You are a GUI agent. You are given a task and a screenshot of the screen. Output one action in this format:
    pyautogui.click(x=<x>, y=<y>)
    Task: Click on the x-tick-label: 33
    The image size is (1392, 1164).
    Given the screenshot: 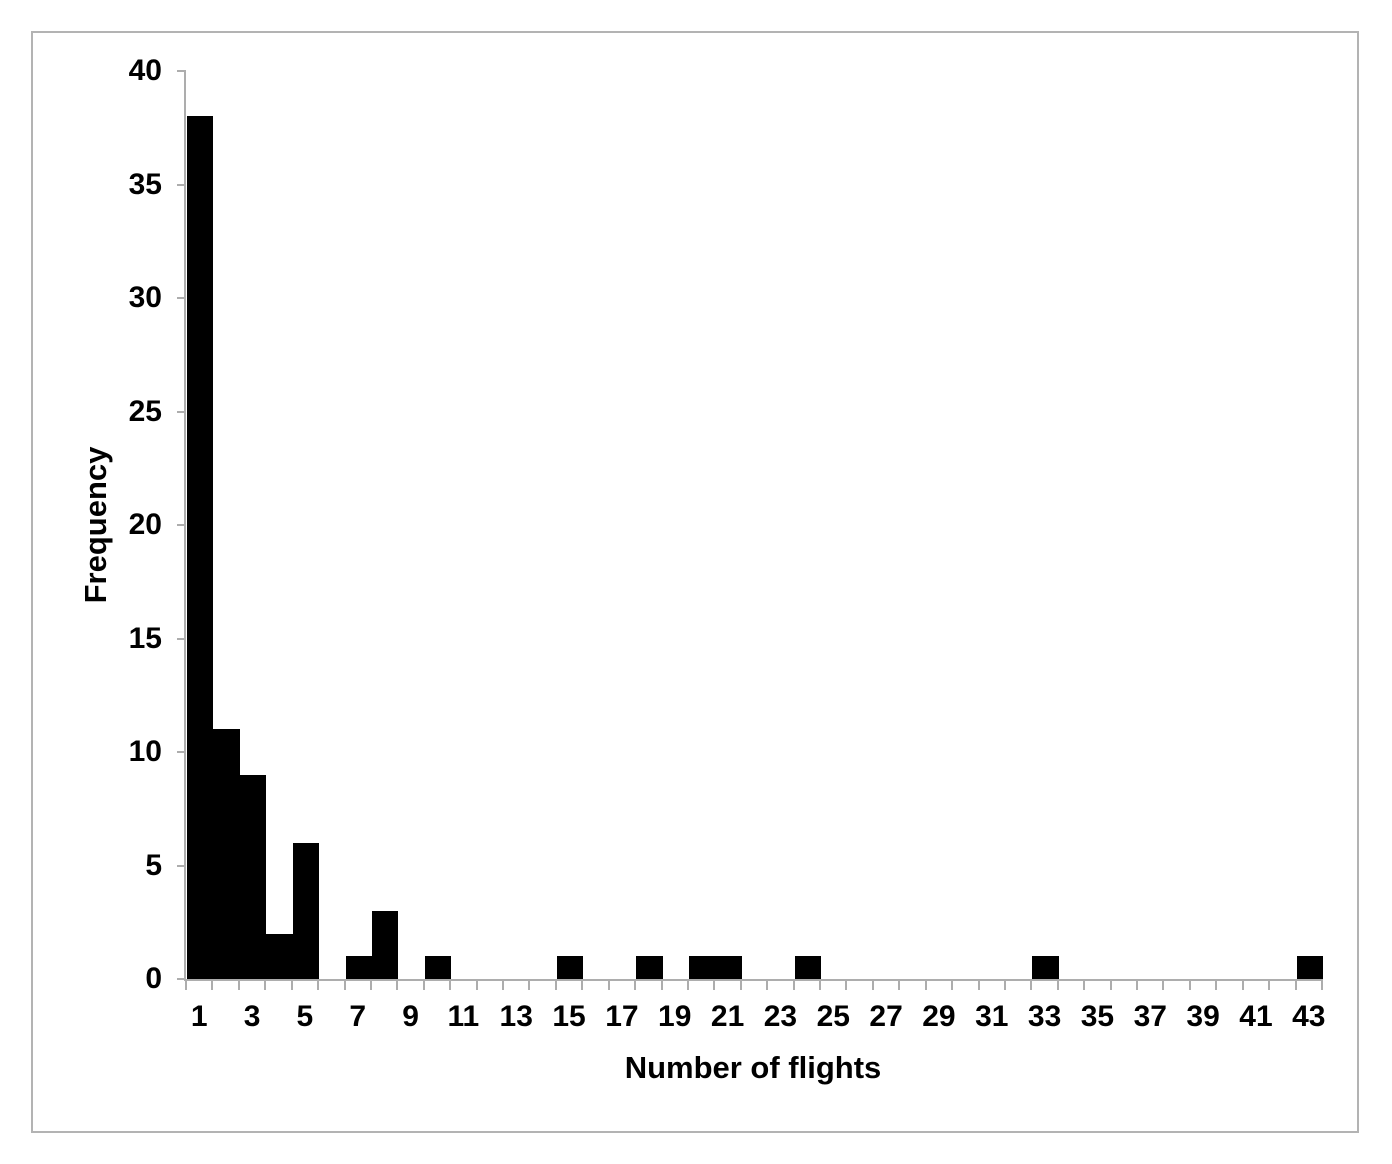 What is the action you would take?
    pyautogui.click(x=1044, y=1016)
    